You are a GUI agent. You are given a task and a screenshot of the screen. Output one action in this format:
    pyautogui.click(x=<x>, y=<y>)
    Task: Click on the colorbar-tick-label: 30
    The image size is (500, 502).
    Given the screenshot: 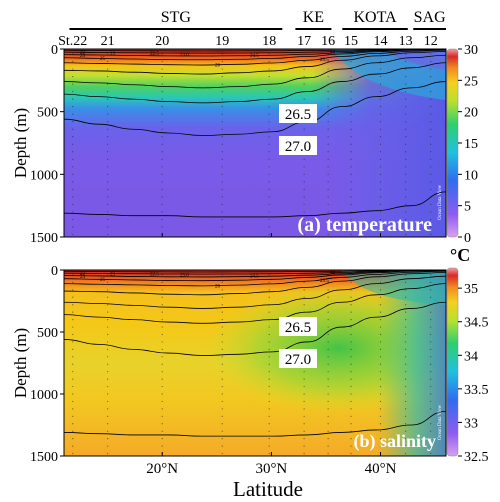 What is the action you would take?
    pyautogui.click(x=471, y=50)
    